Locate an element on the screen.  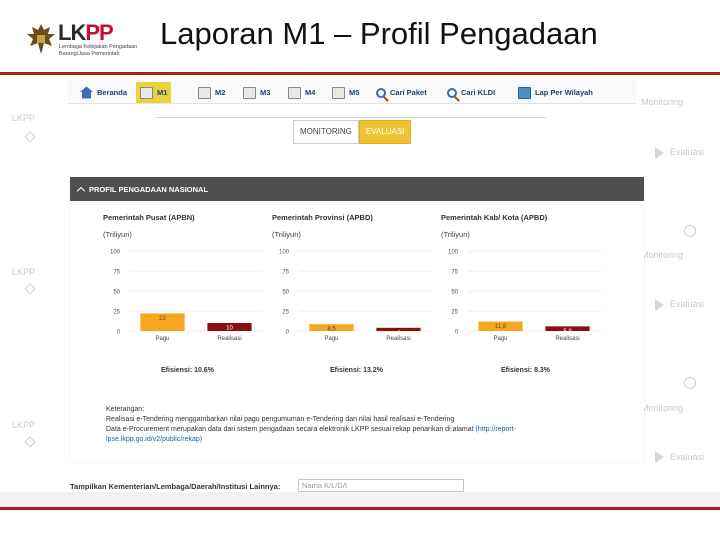
efisiensi-kabkota: Efisiensi: 8.3% is located at coordinates (526, 370).